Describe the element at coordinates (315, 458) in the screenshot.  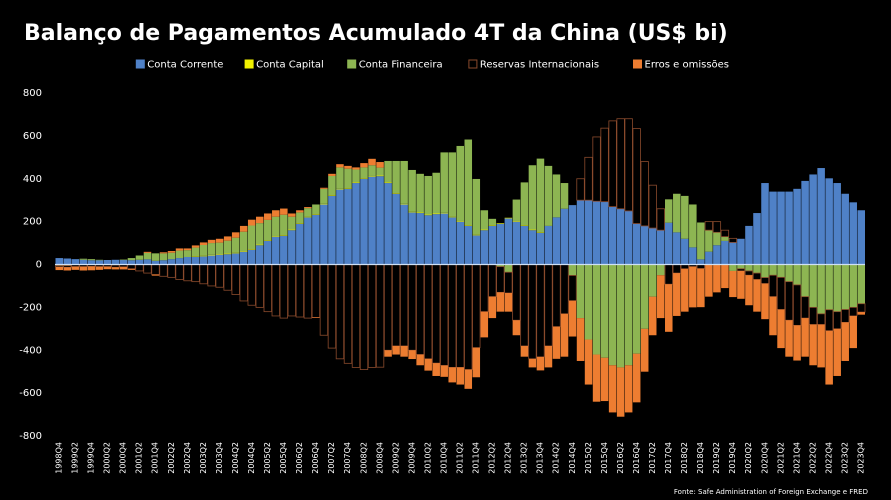
I see `x-tick-label: 2006Q4` at that location.